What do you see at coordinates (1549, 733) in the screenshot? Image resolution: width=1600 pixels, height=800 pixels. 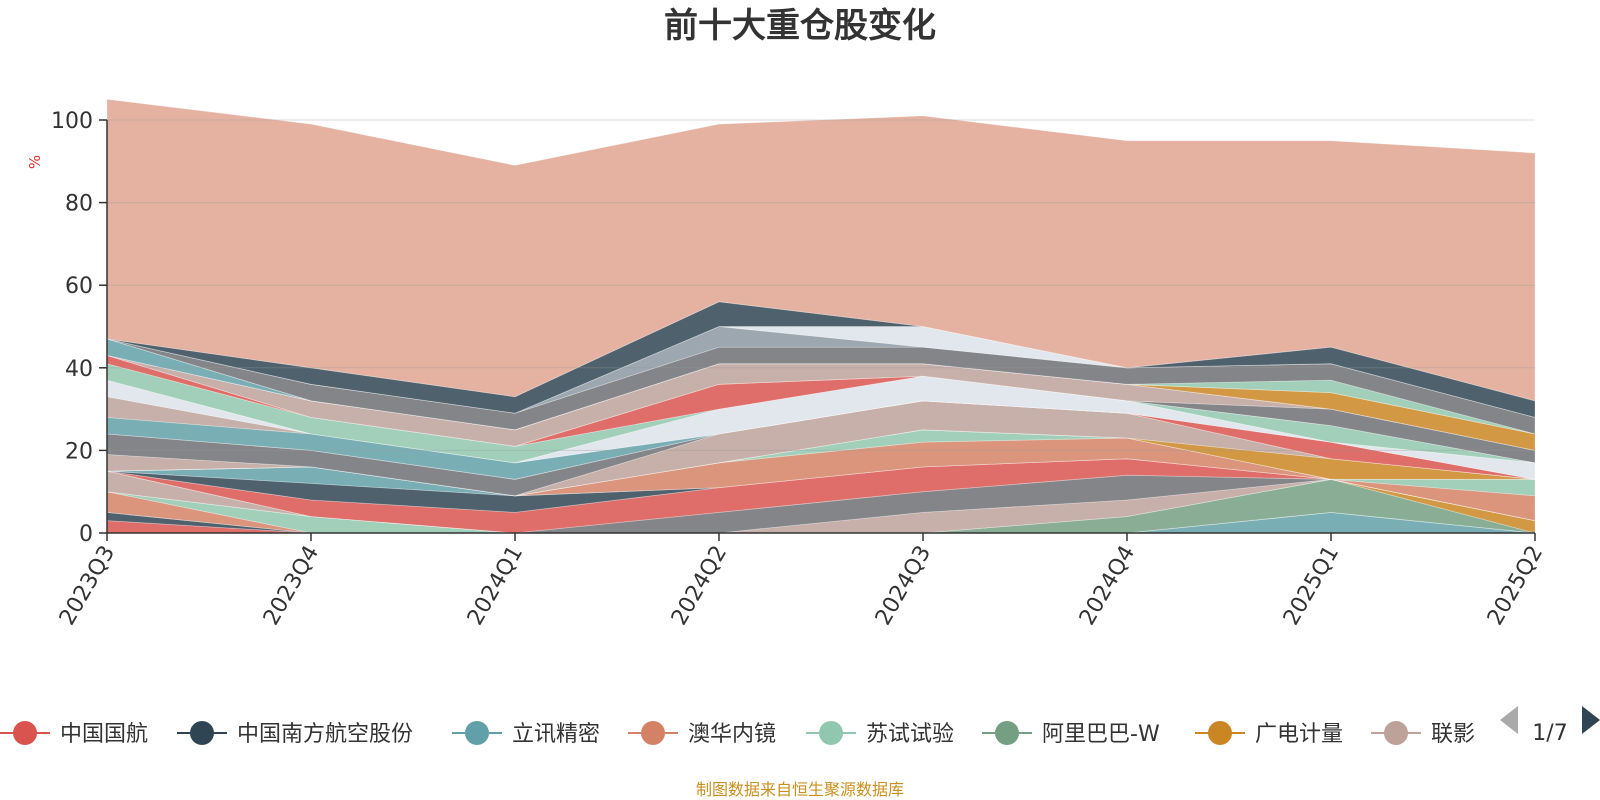 I see `legend-page-indicator: 1/7` at bounding box center [1549, 733].